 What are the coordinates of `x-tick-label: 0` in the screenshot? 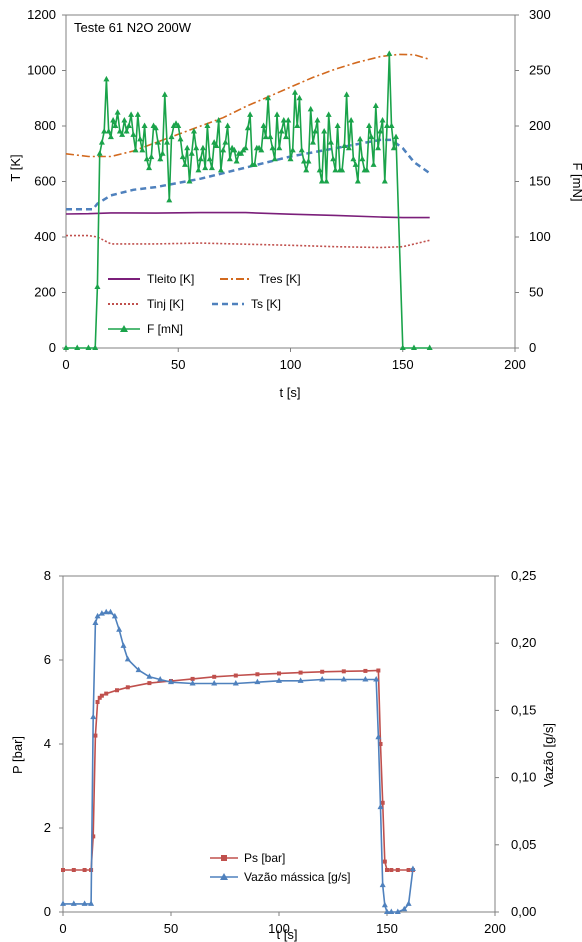 It's located at (65, 364).